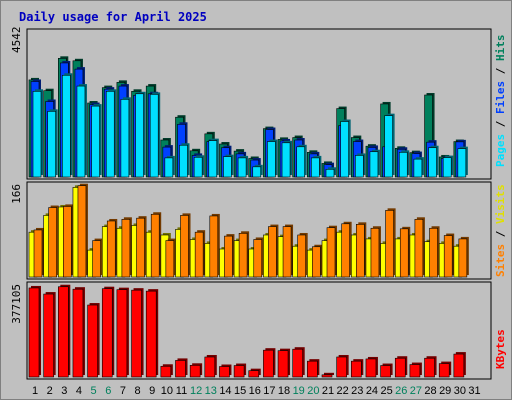 This screenshot has height=401, width=512. I want to click on legend-sep-1: /, so click(500, 124).